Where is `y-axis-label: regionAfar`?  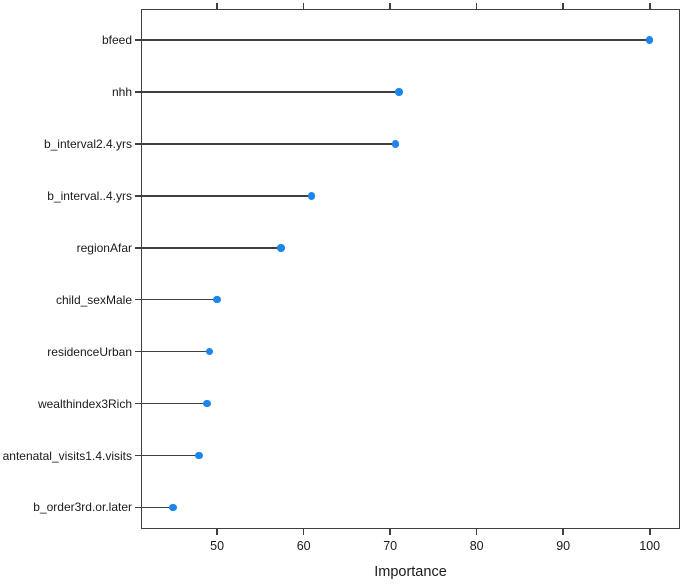 y-axis-label: regionAfar is located at coordinates (104, 247).